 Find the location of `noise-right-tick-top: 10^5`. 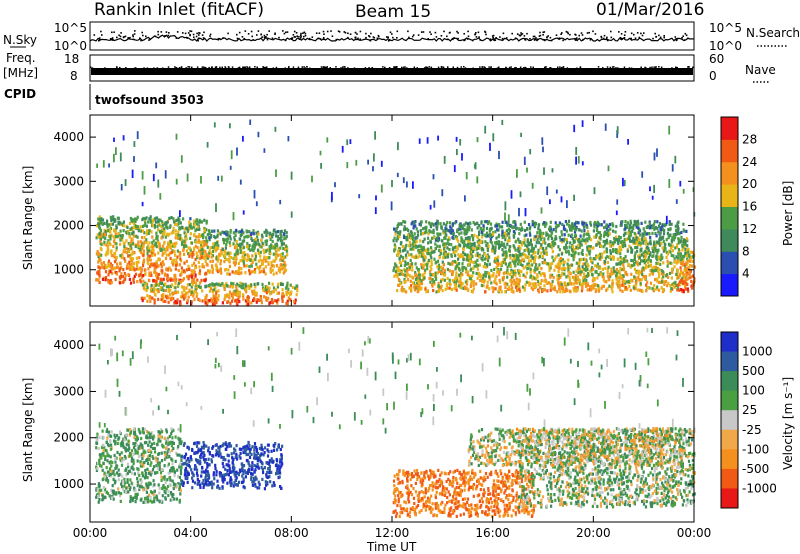

noise-right-tick-top: 10^5 is located at coordinates (725, 28).